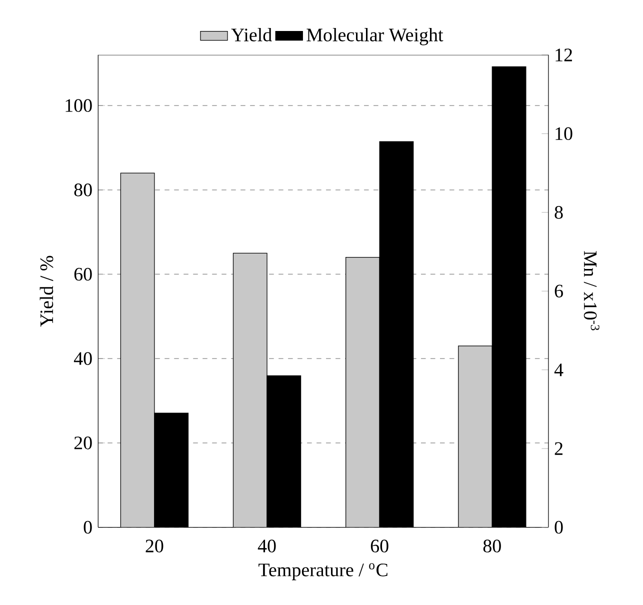 This screenshot has width=643, height=605. Describe the element at coordinates (79, 105) in the screenshot. I see `y-tick-label: 100` at that location.